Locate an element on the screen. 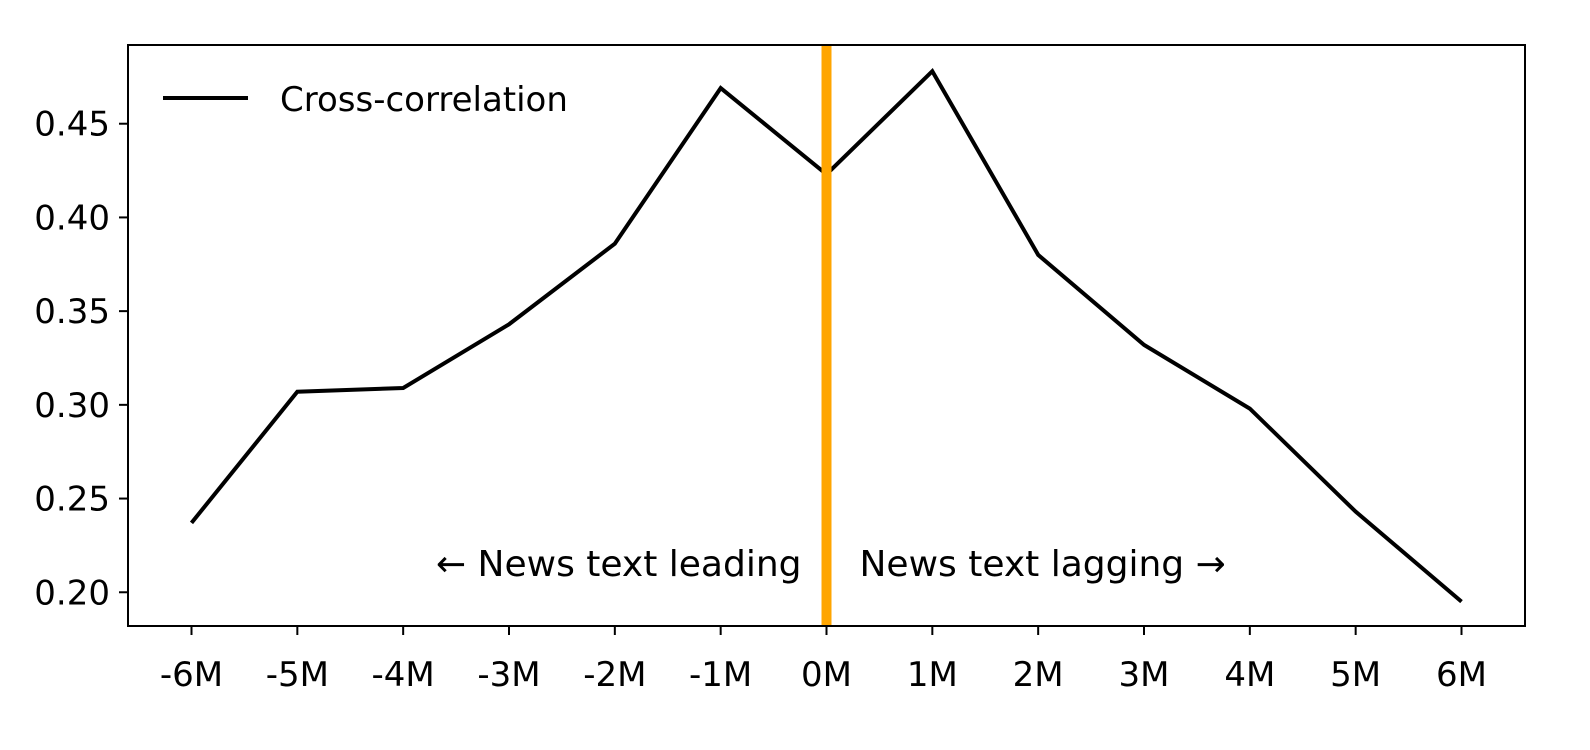  y-tick-label: 0.20 is located at coordinates (72, 593).